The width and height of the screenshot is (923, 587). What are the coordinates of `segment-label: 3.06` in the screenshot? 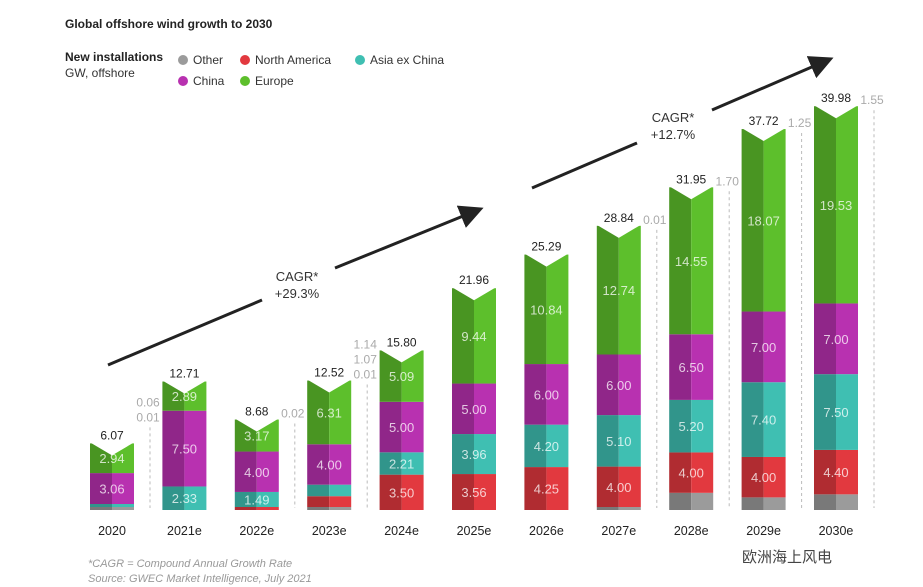 It's located at (111, 489).